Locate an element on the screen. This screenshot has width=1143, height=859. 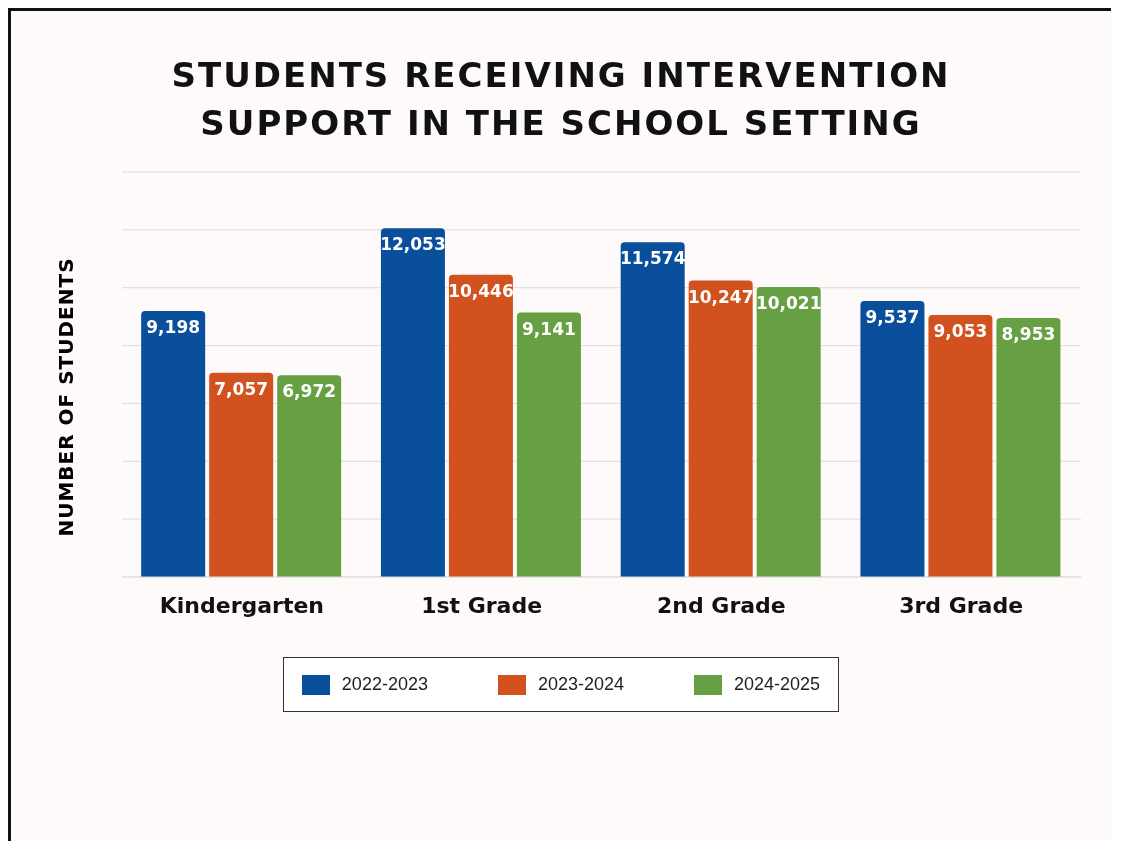
data-label: 9,141 is located at coordinates (549, 328).